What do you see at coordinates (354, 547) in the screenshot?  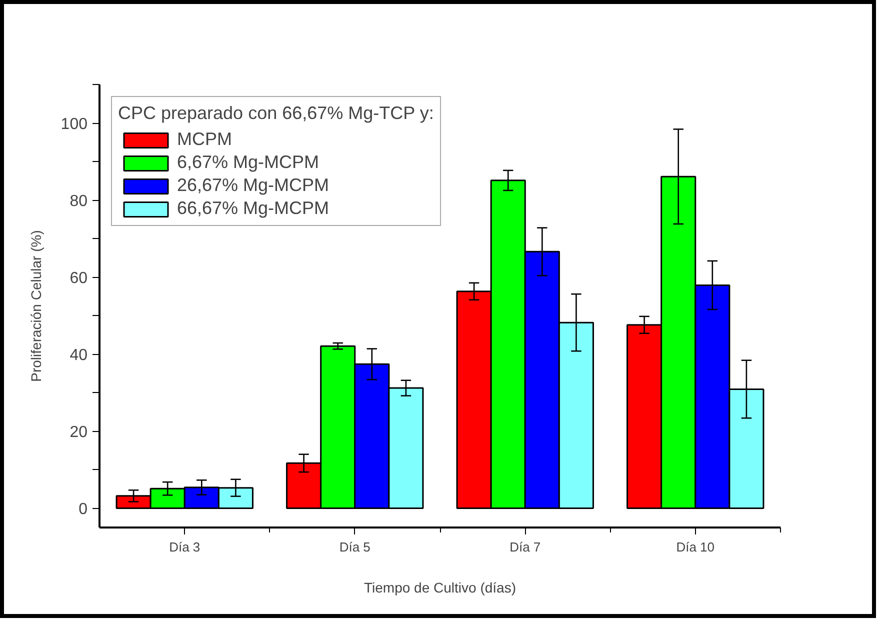 I see `x-tick-label: Día 5` at bounding box center [354, 547].